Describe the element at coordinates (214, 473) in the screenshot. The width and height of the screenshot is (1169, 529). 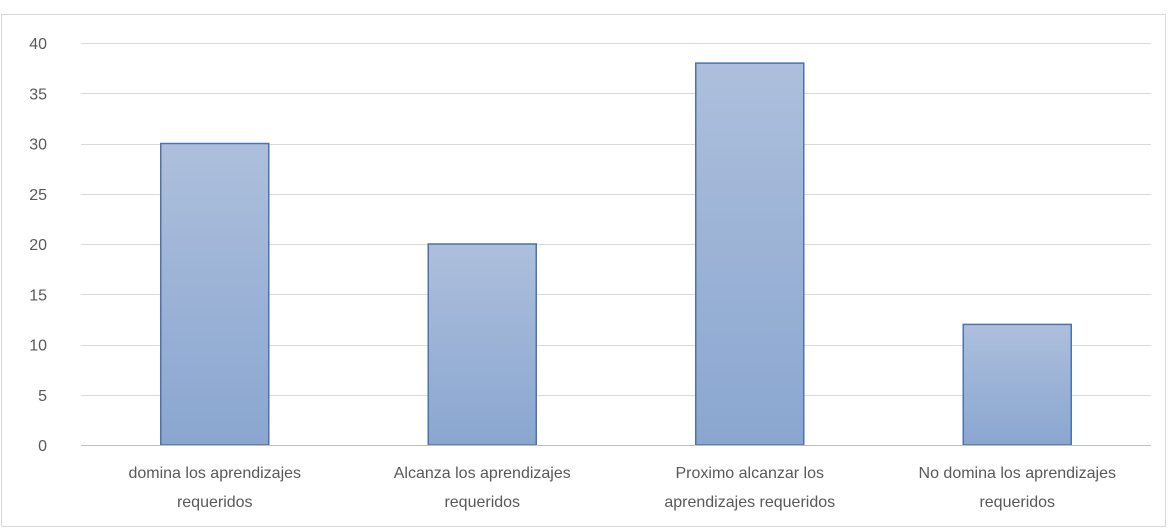
I see `x-category-label-line: domina los aprendizajes` at that location.